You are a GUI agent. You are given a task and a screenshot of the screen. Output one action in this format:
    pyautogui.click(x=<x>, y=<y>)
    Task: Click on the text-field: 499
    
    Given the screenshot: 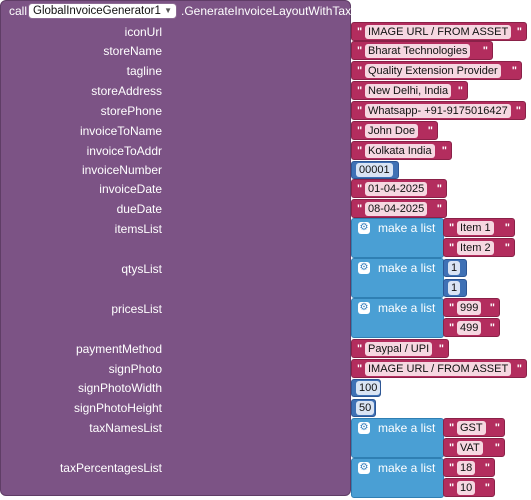 What is the action you would take?
    pyautogui.click(x=469, y=328)
    